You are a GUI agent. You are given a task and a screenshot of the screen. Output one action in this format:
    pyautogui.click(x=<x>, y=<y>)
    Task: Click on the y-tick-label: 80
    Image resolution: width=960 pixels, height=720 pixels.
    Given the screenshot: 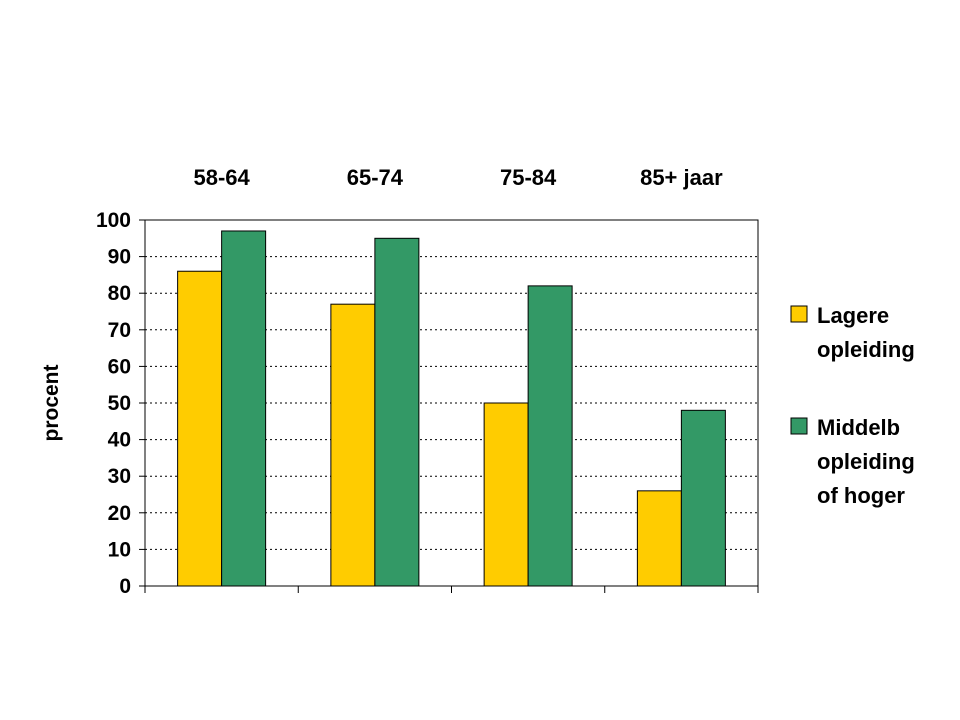 What is the action you would take?
    pyautogui.click(x=119, y=293)
    